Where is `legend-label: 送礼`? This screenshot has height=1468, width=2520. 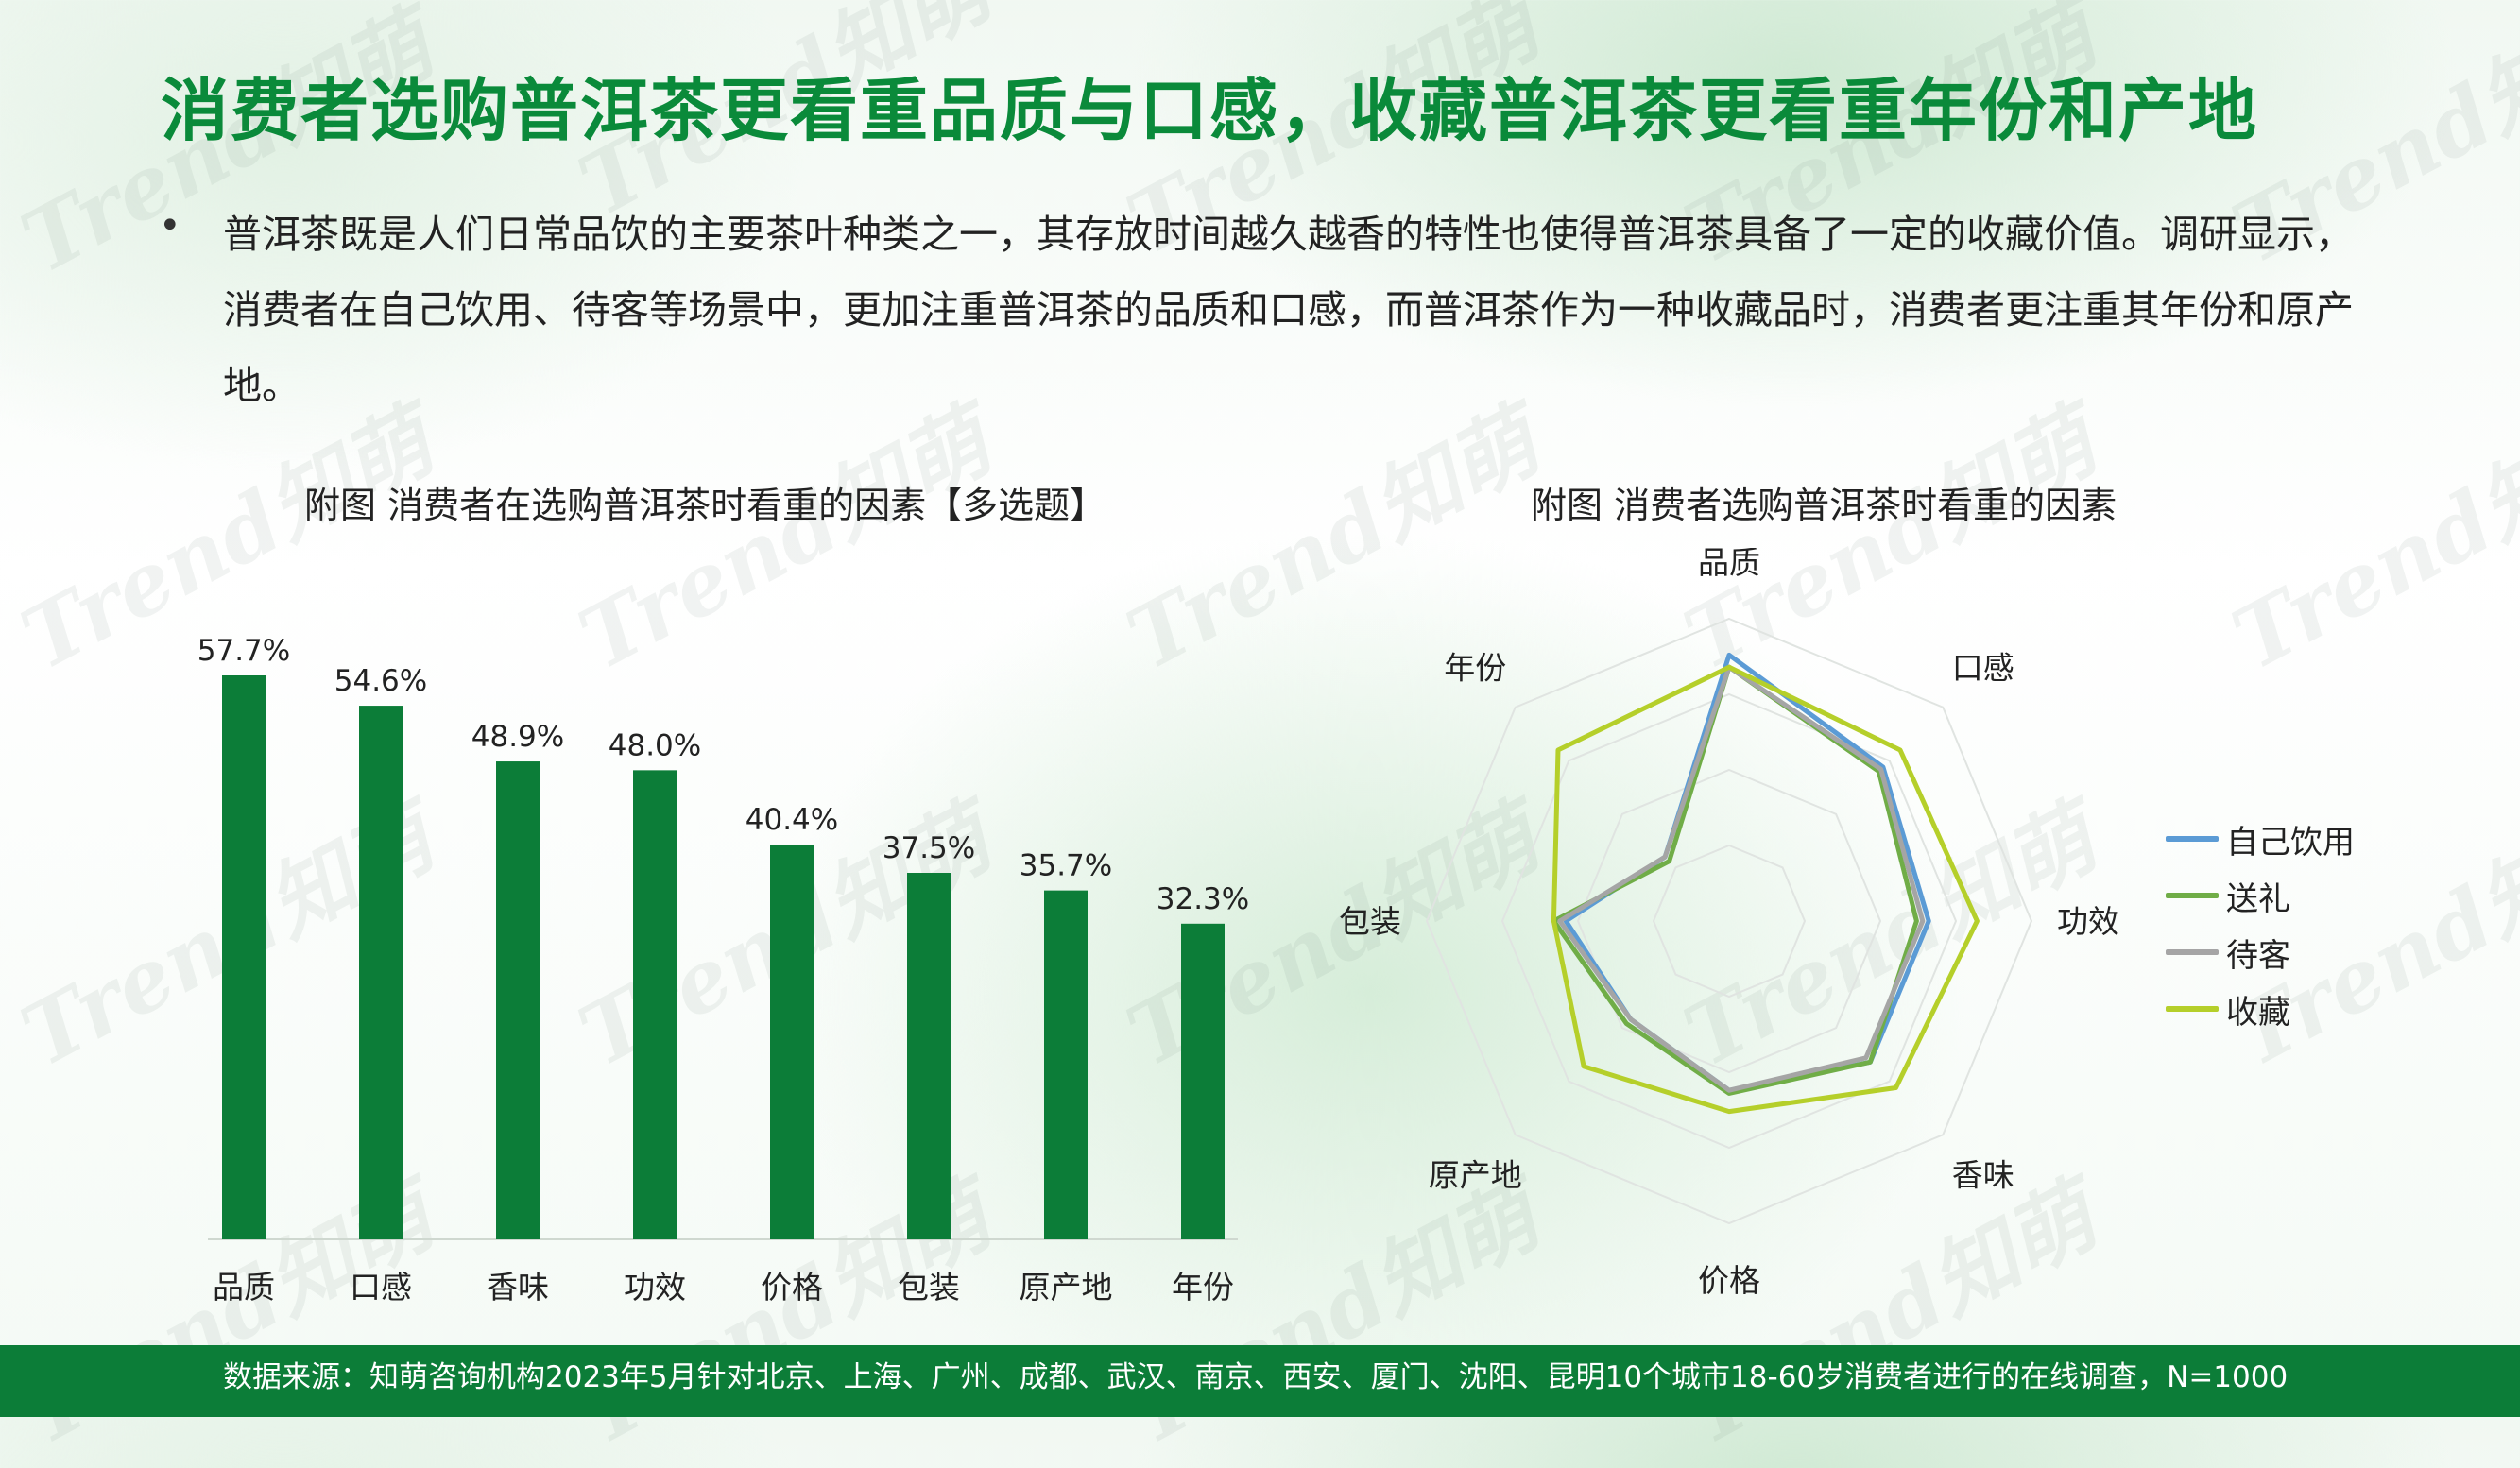
legend-label: 送礼 is located at coordinates (2258, 898).